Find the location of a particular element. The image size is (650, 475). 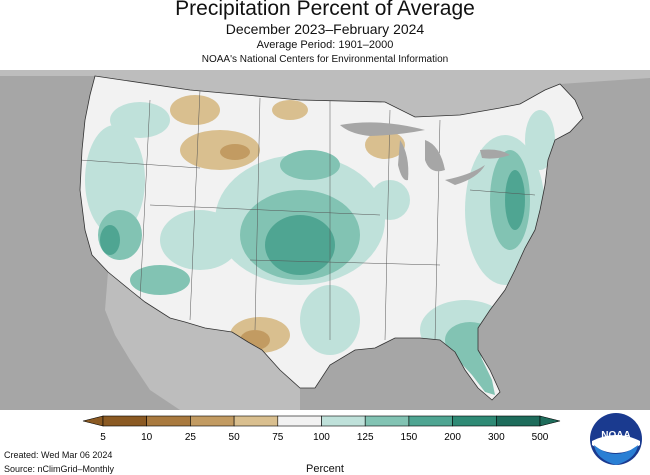

legend-tick-label: 50 is located at coordinates (235, 437).